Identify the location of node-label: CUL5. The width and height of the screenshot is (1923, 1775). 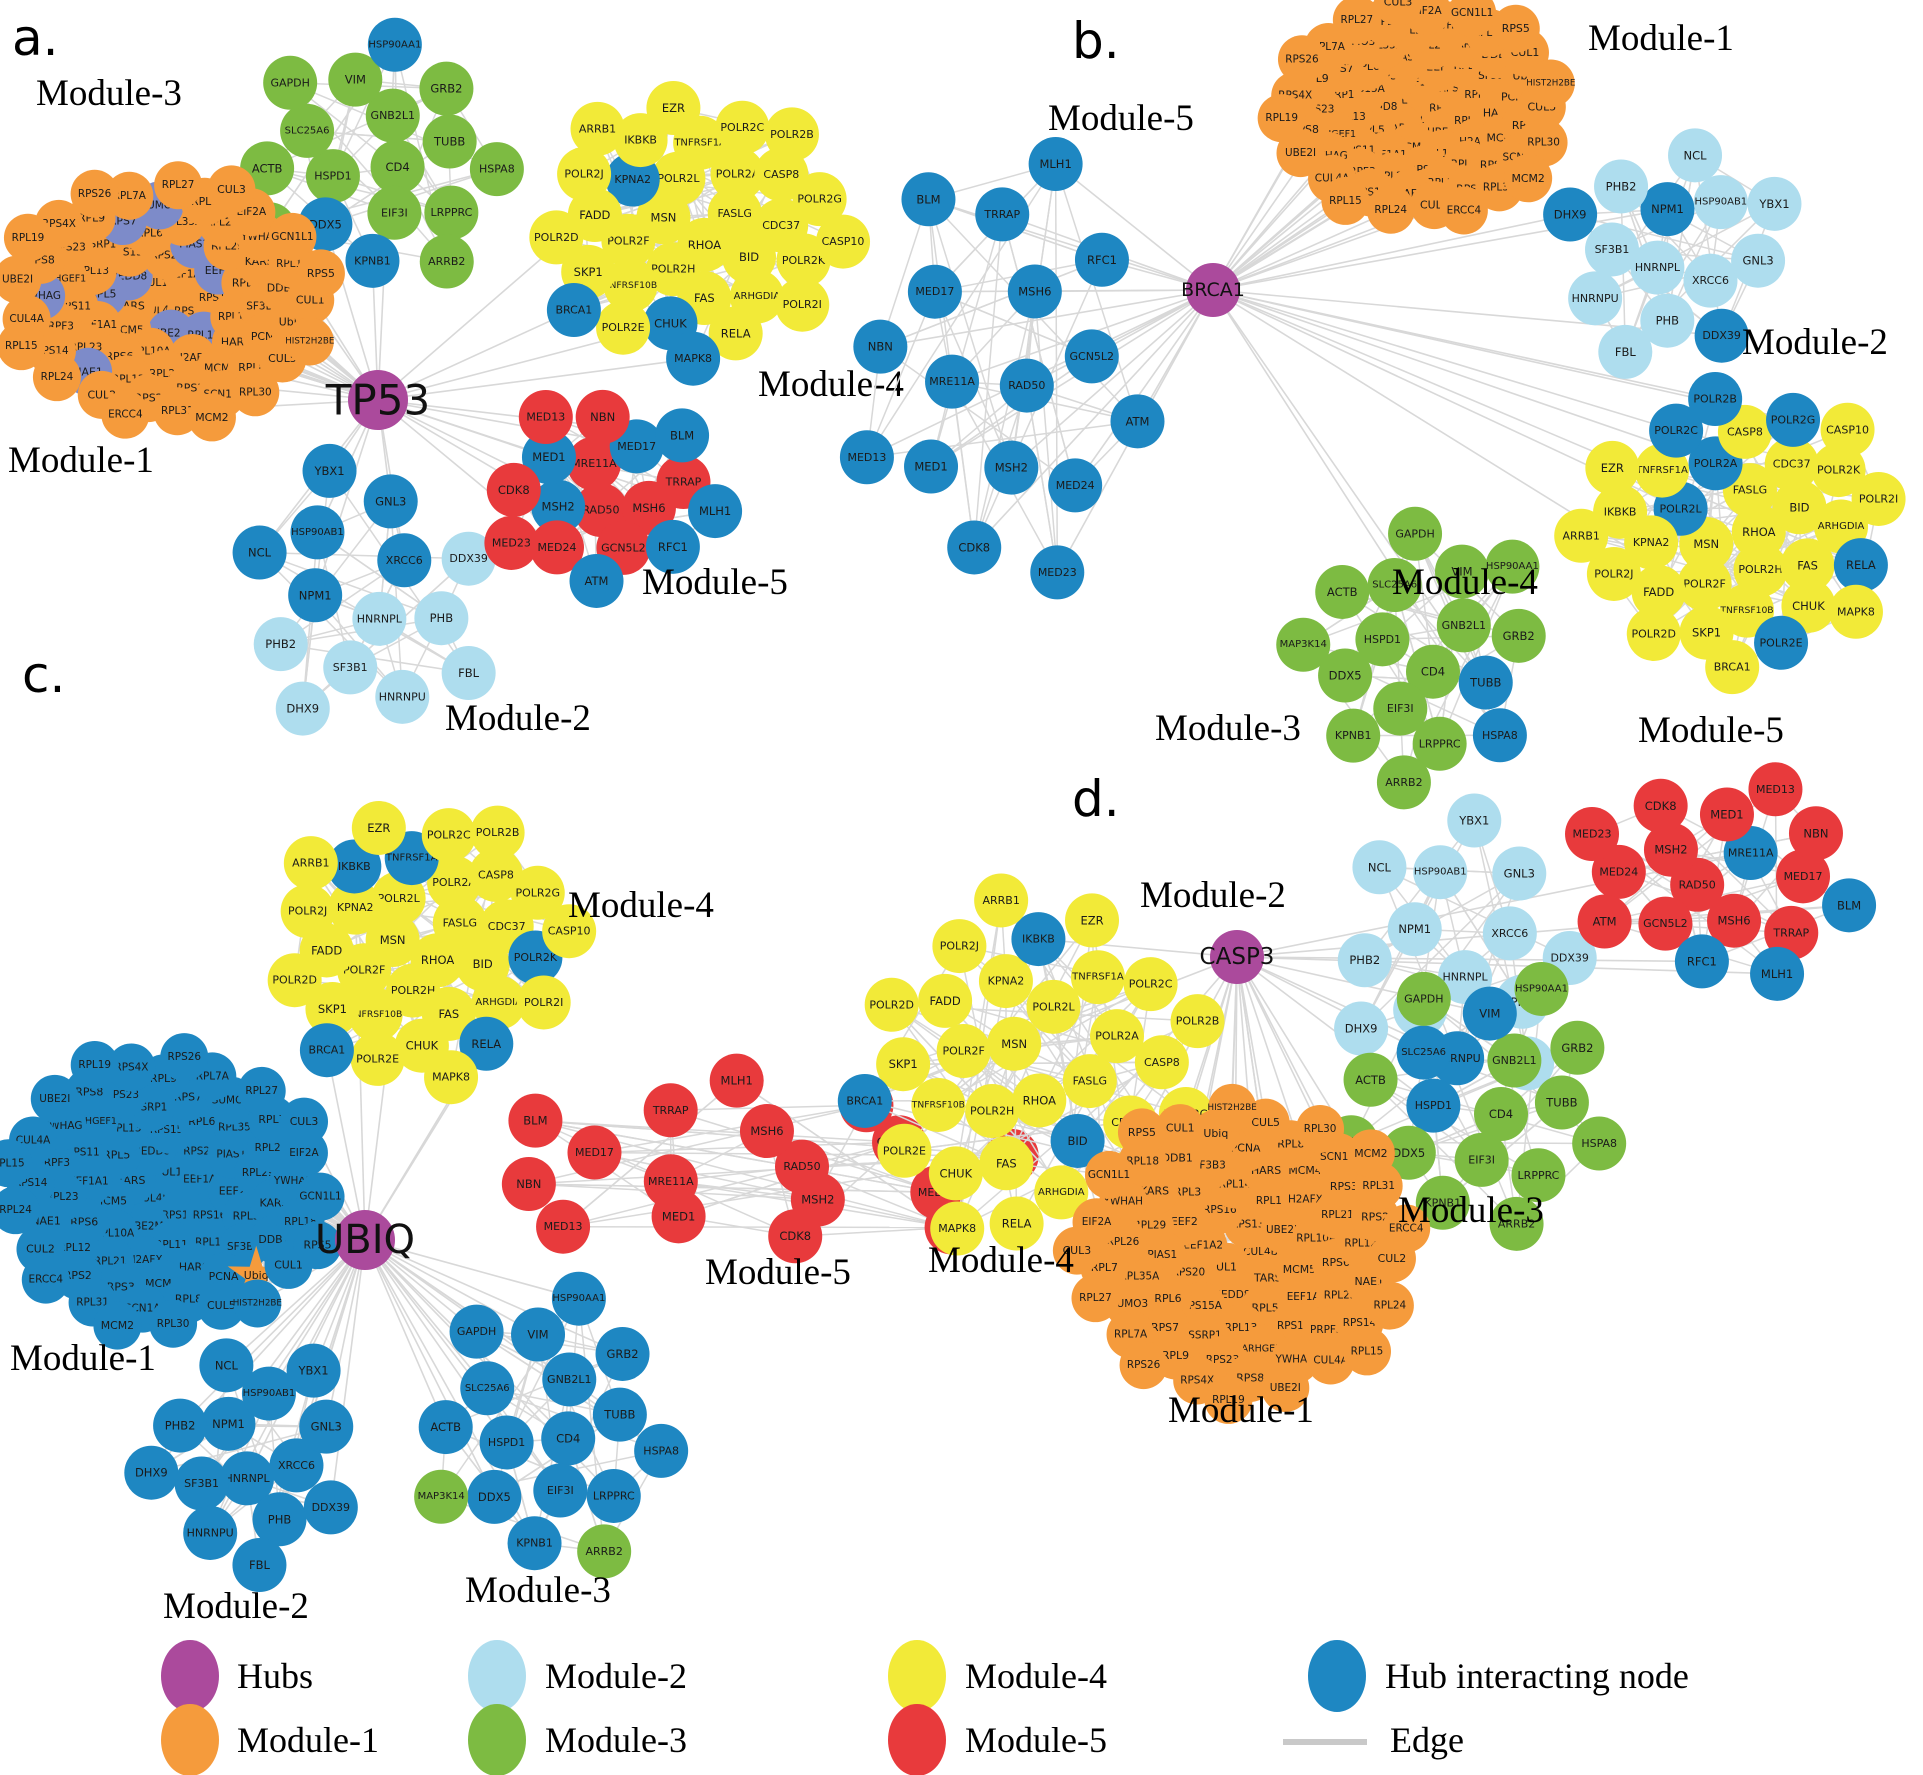
(221, 1305).